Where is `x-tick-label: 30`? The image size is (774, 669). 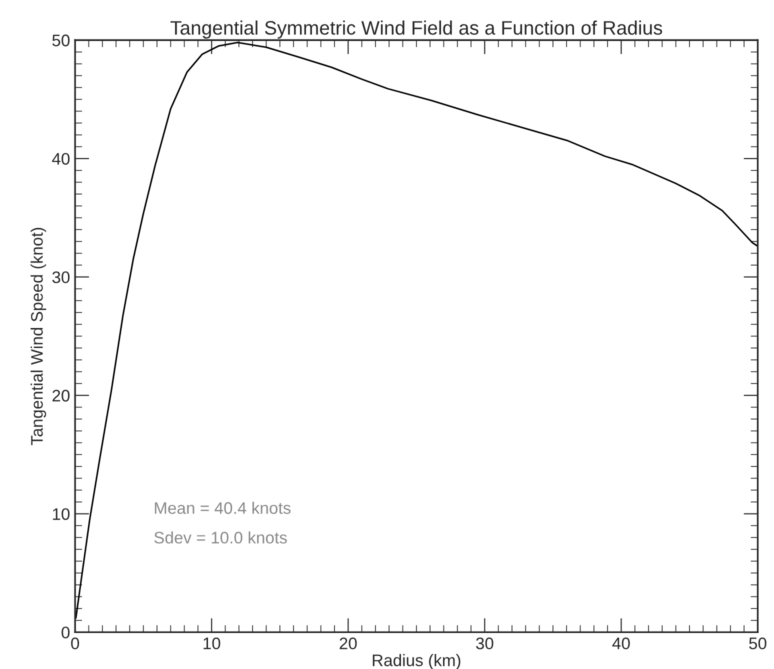
x-tick-label: 30 is located at coordinates (485, 644).